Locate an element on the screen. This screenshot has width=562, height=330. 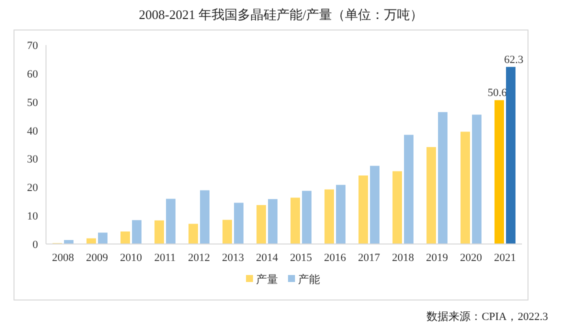
title: 2008-2021 年我国多晶硅产能/产量（单位：万吨） is located at coordinates (281, 14).